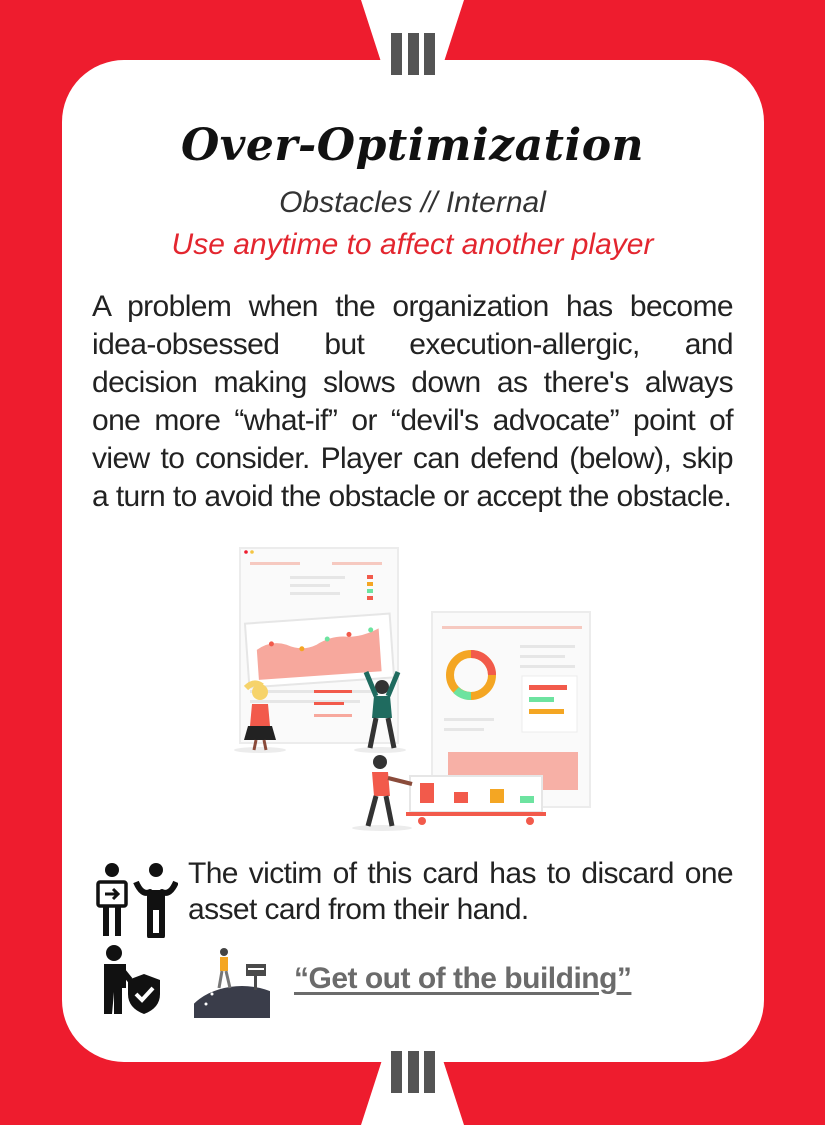  I want to click on card-title: Over-Optimization, so click(412, 145).